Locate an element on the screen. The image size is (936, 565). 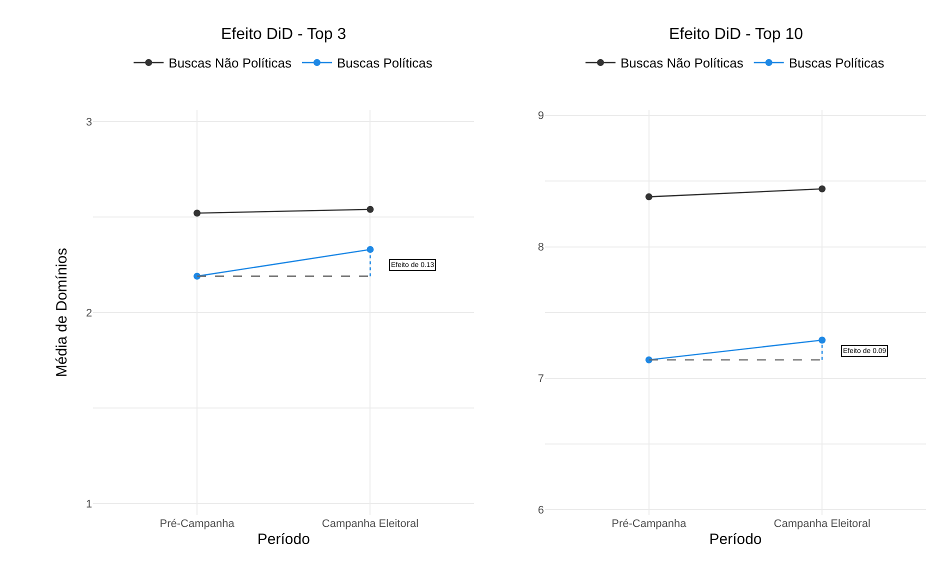
y-tick-label: 2 is located at coordinates (89, 313).